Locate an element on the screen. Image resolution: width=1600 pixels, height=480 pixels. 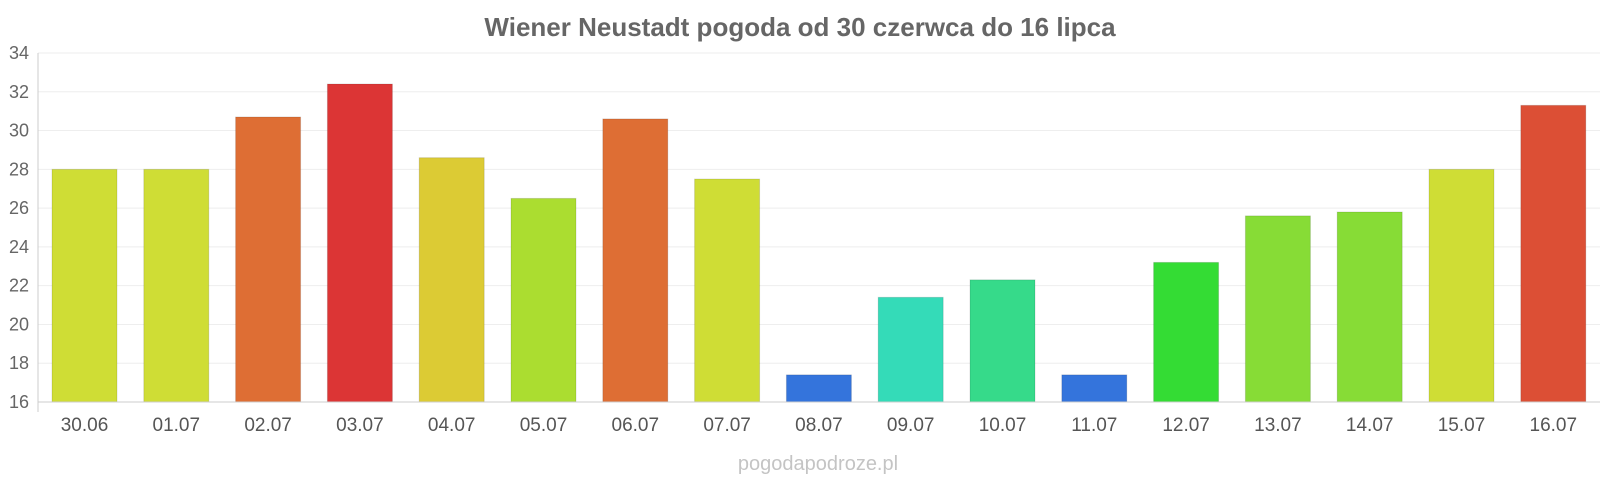
x-tick-label: 08.07 is located at coordinates (819, 425).